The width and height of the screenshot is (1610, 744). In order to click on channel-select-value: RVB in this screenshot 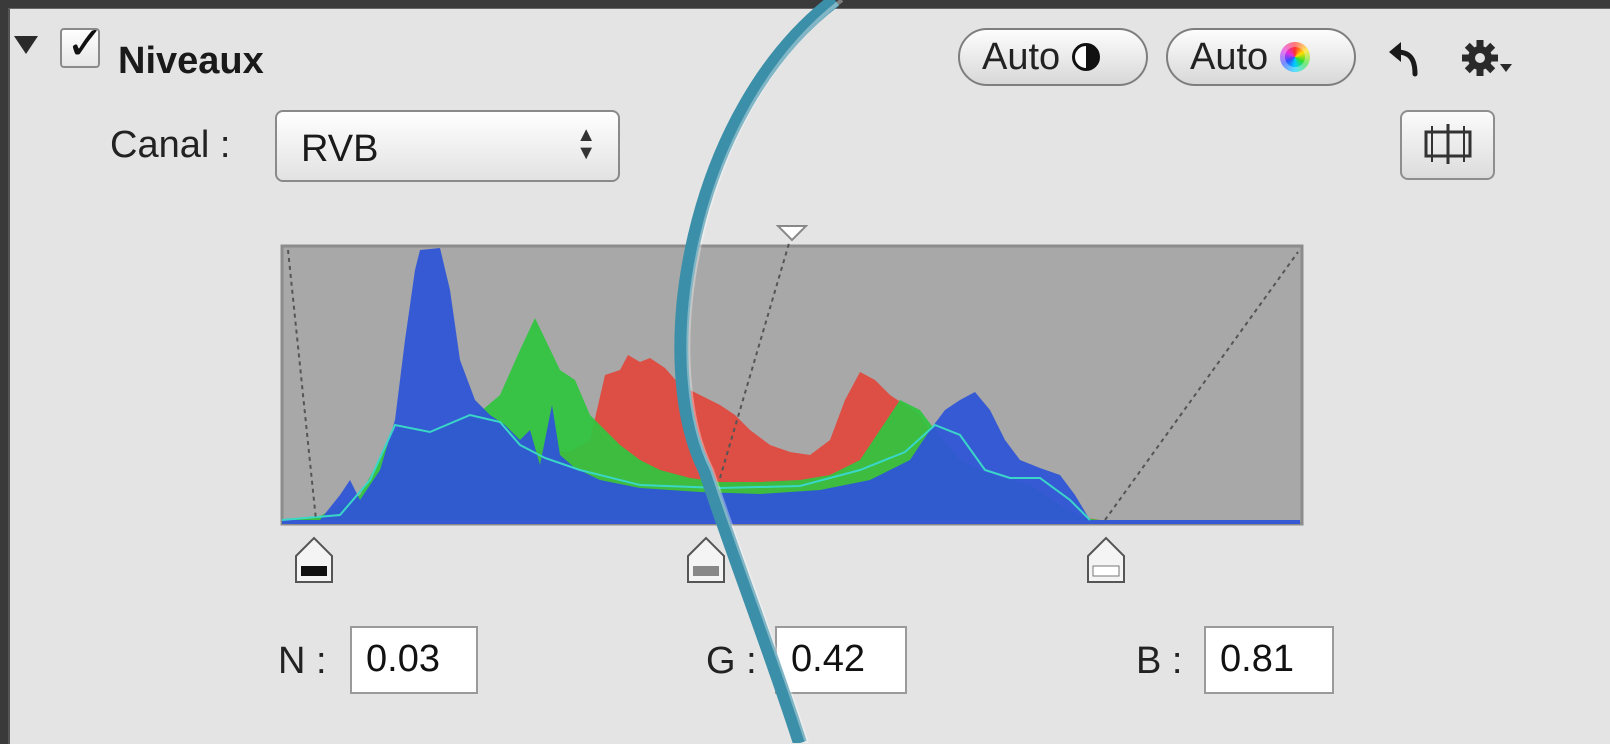, I will do `click(340, 149)`.